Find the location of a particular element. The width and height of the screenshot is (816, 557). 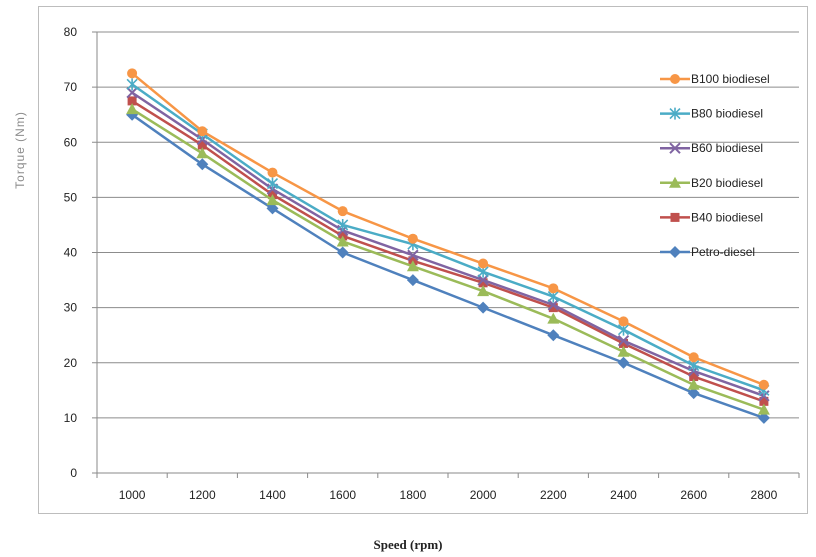

legend-label: B80 biodiesel is located at coordinates (727, 114).